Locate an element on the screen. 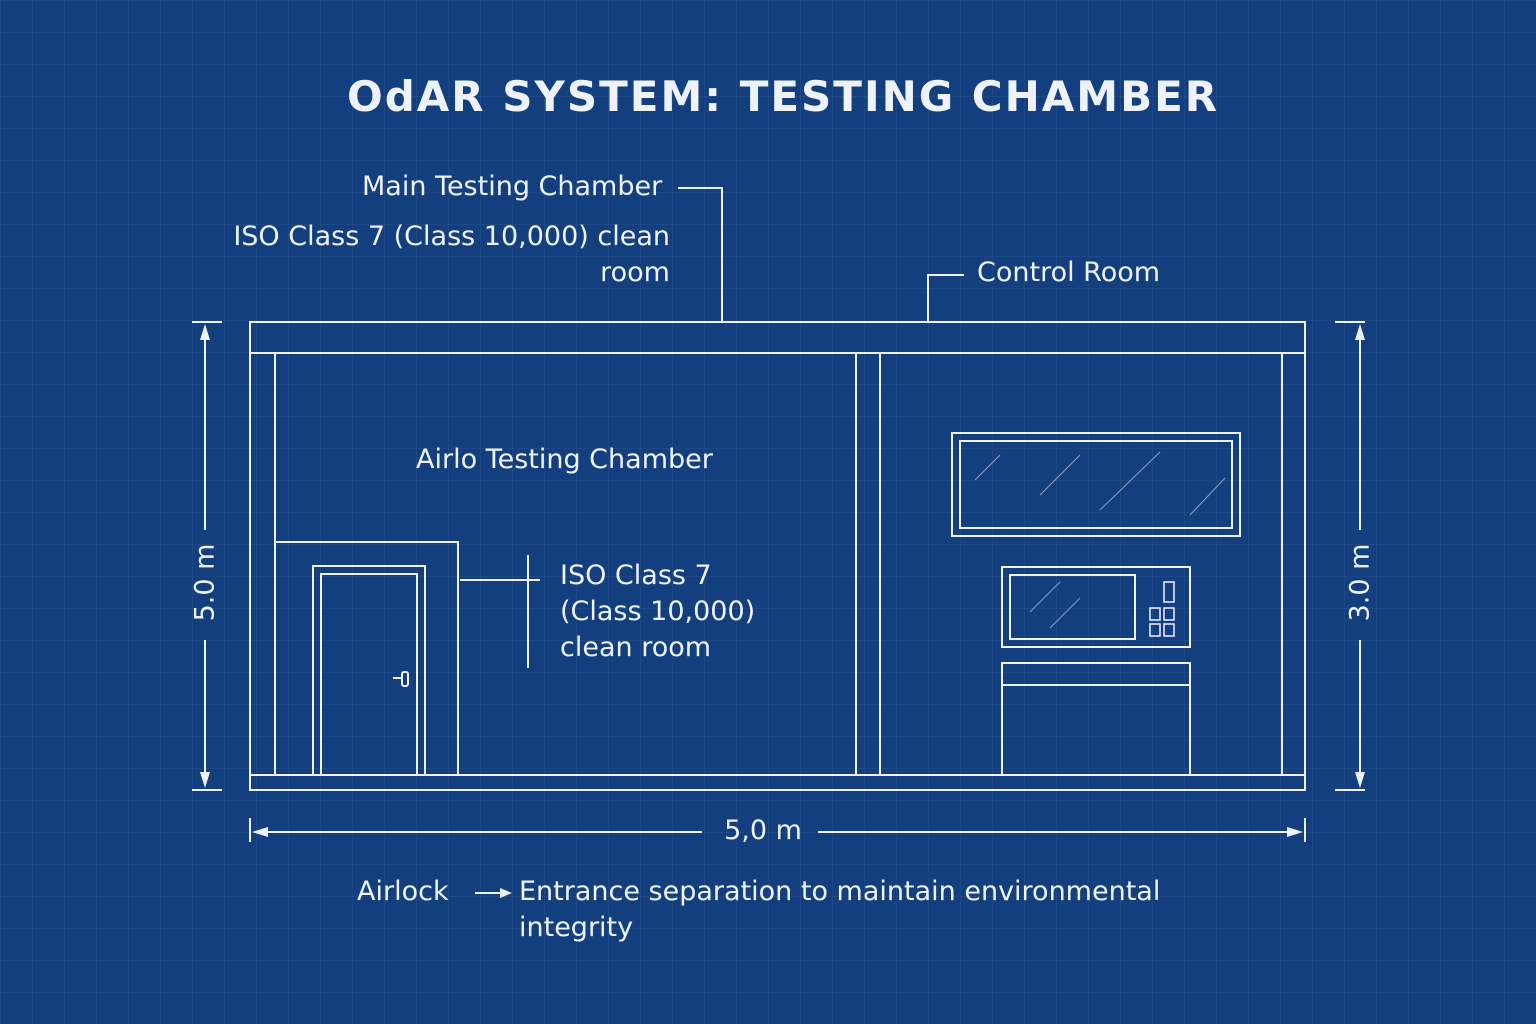 Image resolution: width=1536 pixels, height=1024 pixels. bottom-dim-arrow-left-icon is located at coordinates (260, 832).